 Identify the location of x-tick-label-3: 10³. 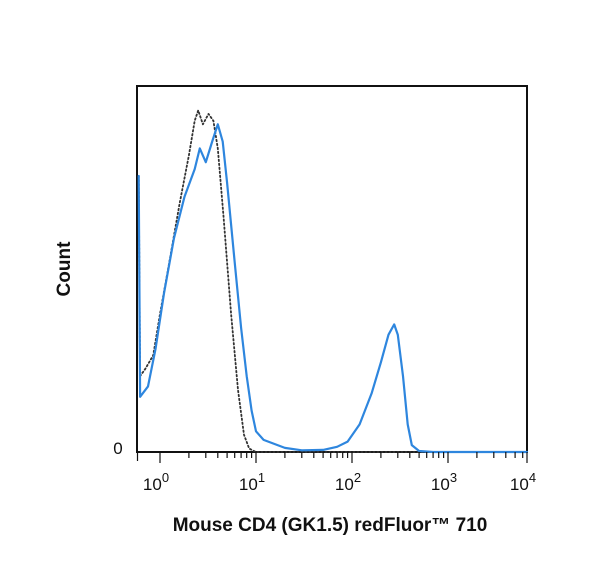
(444, 482).